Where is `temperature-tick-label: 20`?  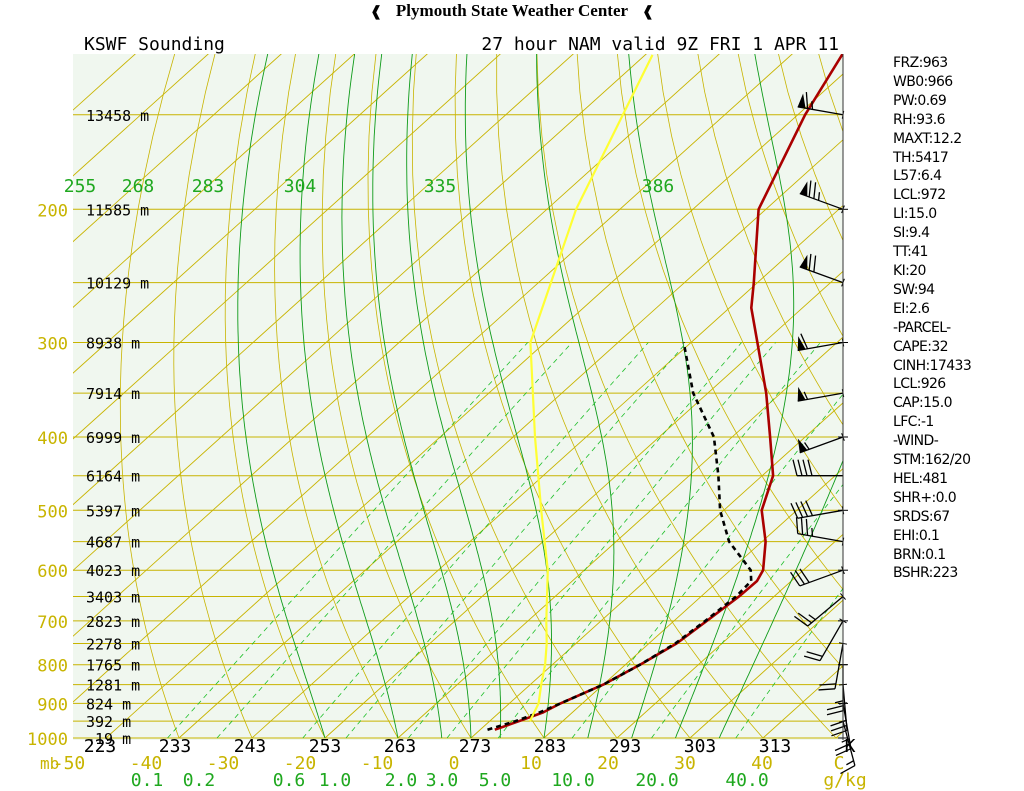 temperature-tick-label: 20 is located at coordinates (608, 763).